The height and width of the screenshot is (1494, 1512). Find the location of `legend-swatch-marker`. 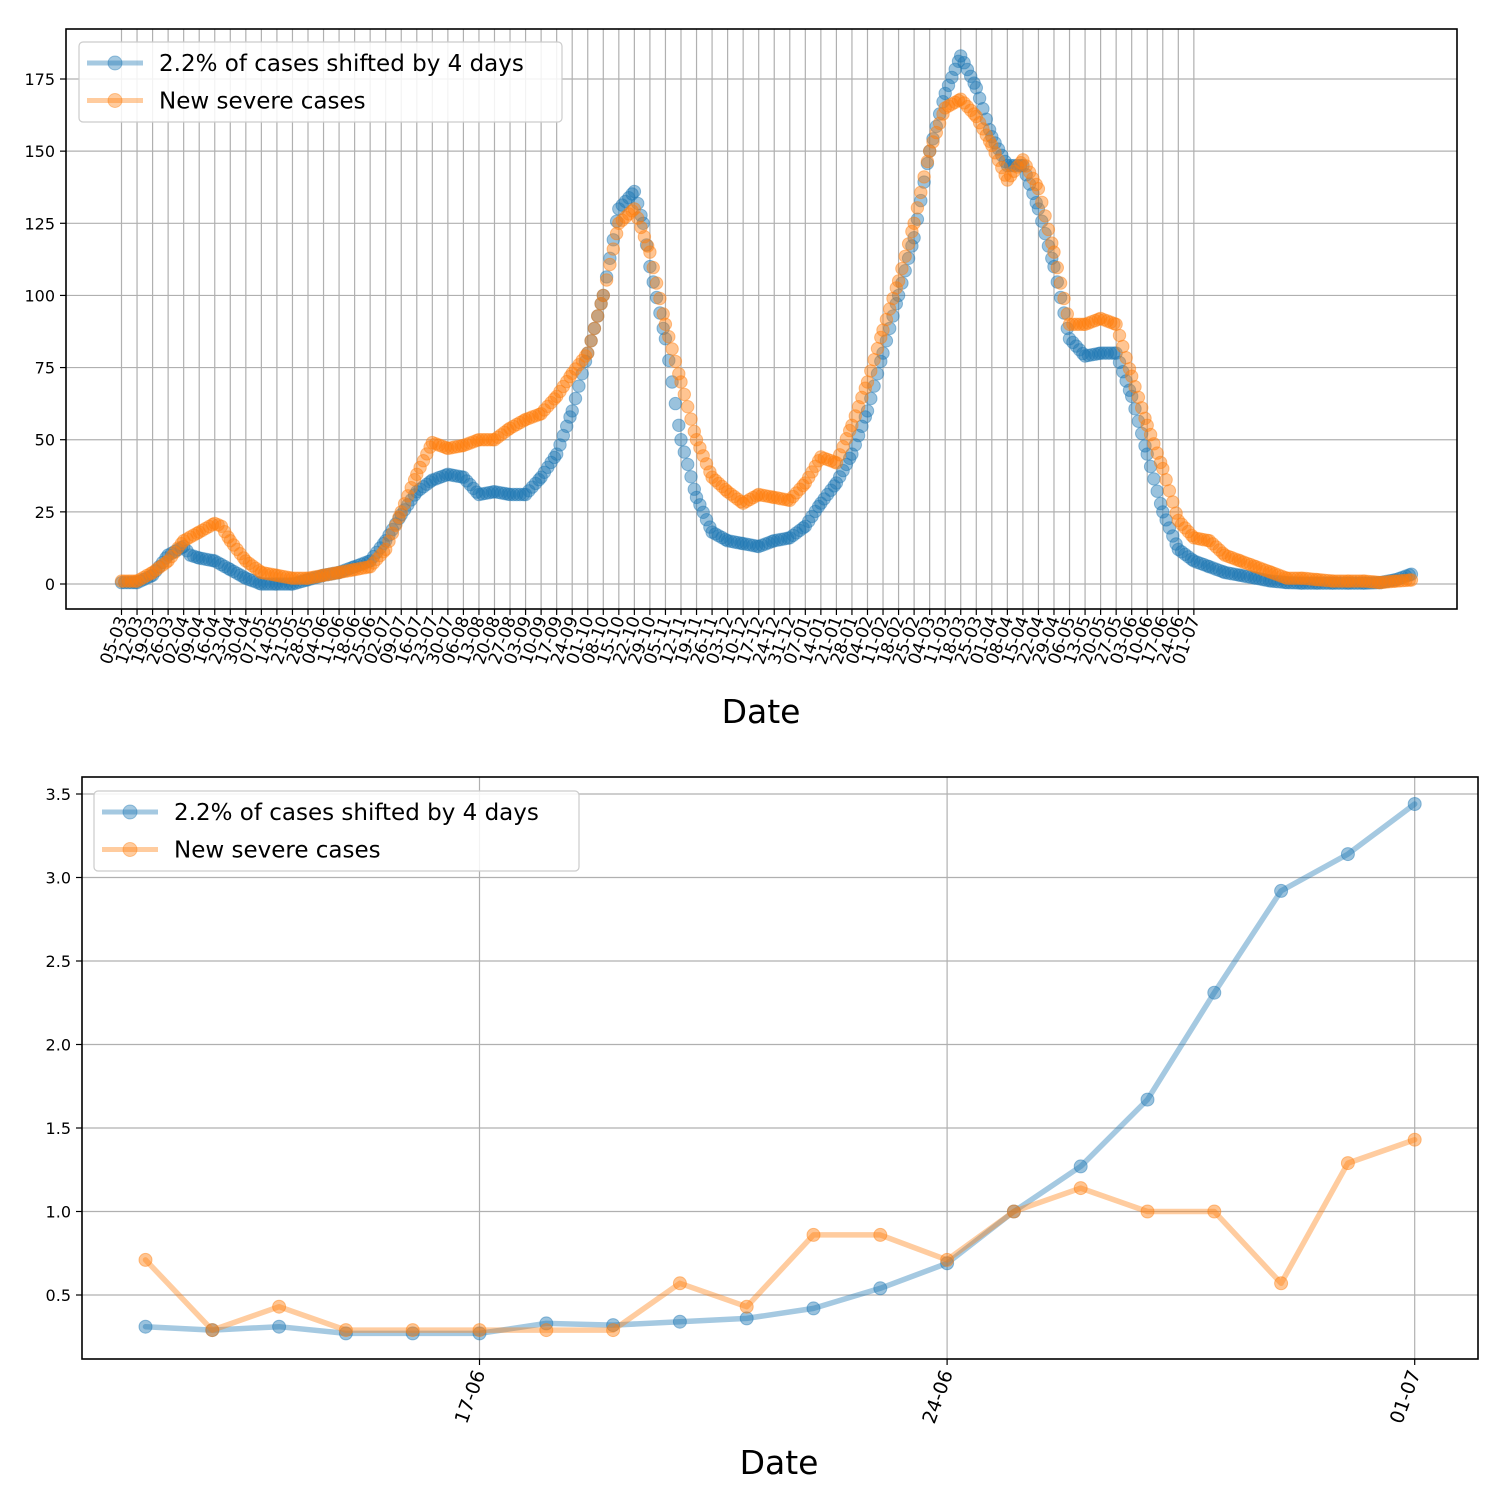

legend-swatch-marker is located at coordinates (130, 849).